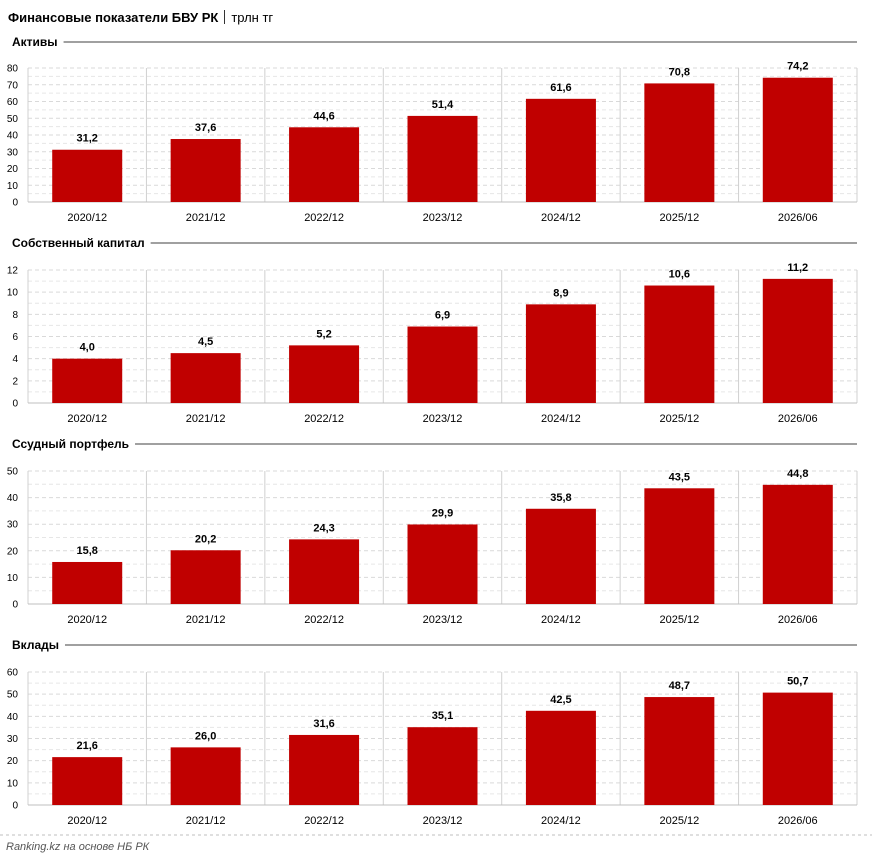 Image resolution: width=872 pixels, height=863 pixels. Describe the element at coordinates (679, 686) in the screenshot. I see `data-label: 48,7` at that location.